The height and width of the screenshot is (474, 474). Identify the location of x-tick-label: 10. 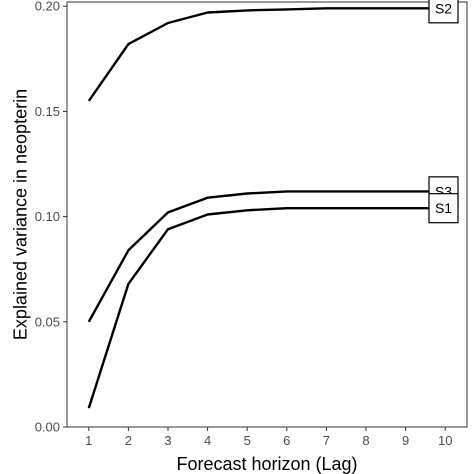
(445, 440).